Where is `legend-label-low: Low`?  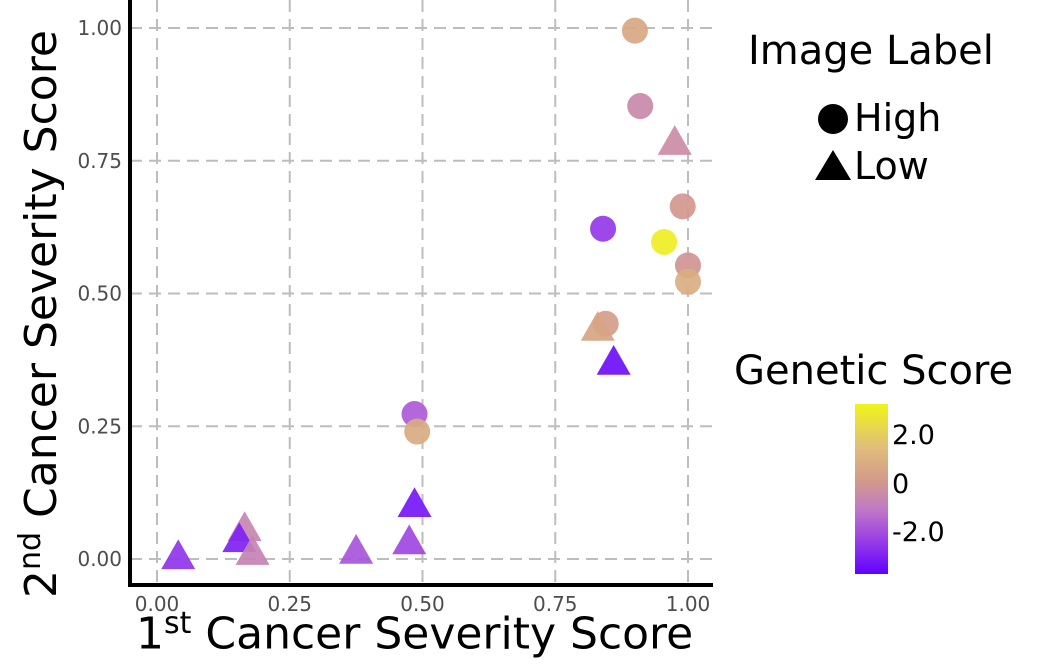 legend-label-low: Low is located at coordinates (891, 166).